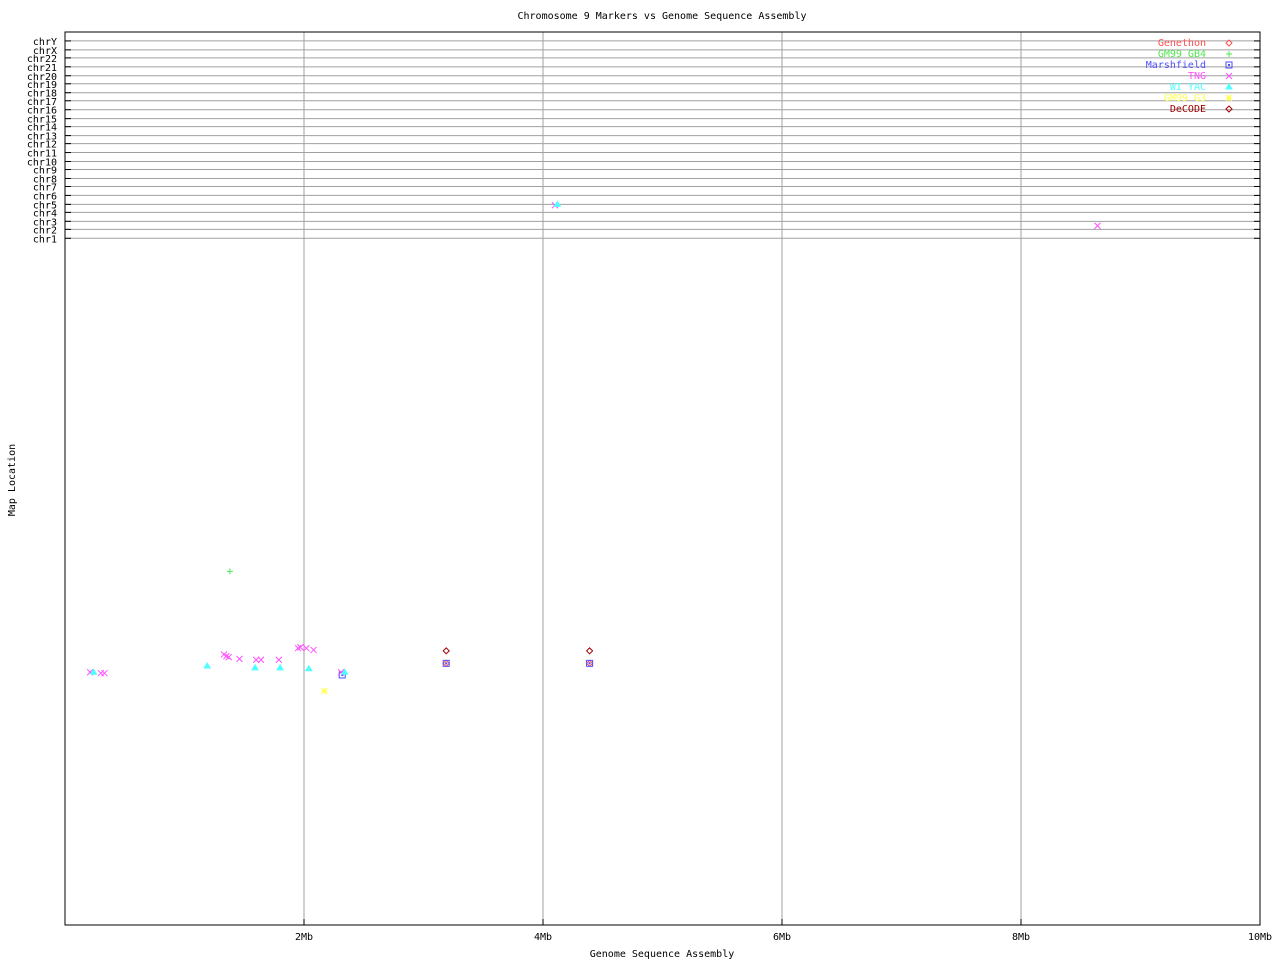  What do you see at coordinates (543, 937) in the screenshot?
I see `x-tick-label: 4Mb` at bounding box center [543, 937].